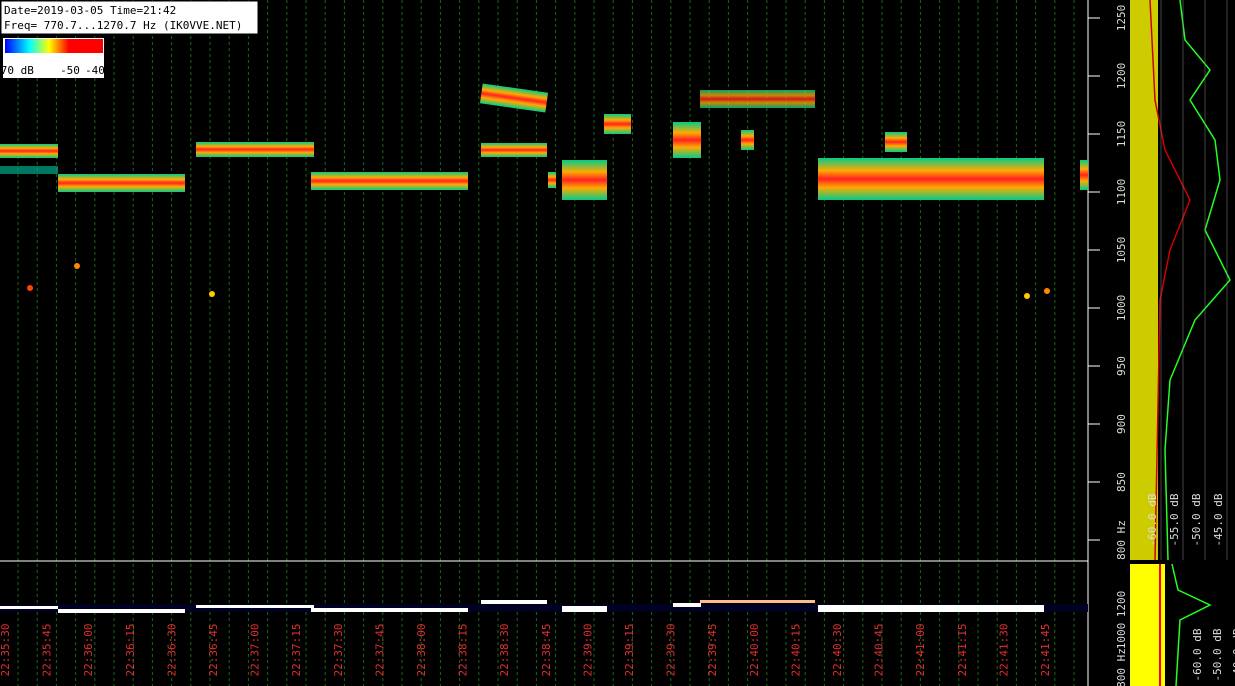 The height and width of the screenshot is (686, 1235). Describe the element at coordinates (546, 650) in the screenshot. I see `time-label: 22:38:45` at that location.